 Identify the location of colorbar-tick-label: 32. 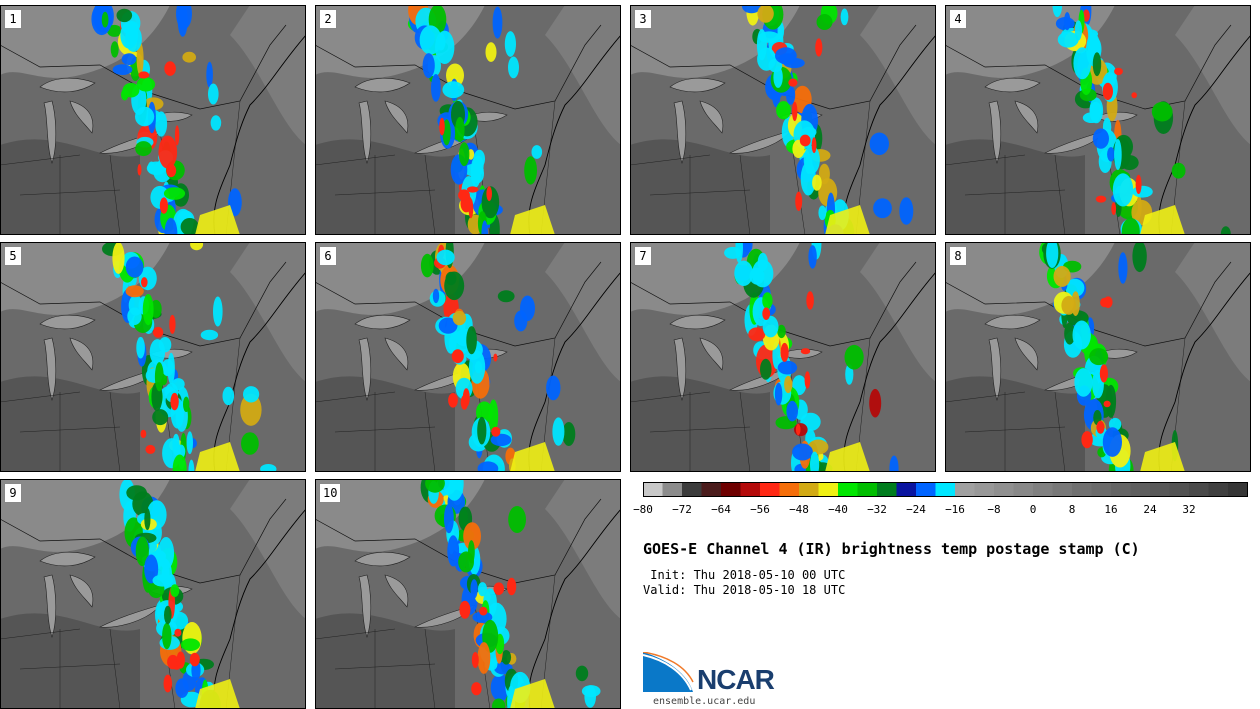
(1189, 509).